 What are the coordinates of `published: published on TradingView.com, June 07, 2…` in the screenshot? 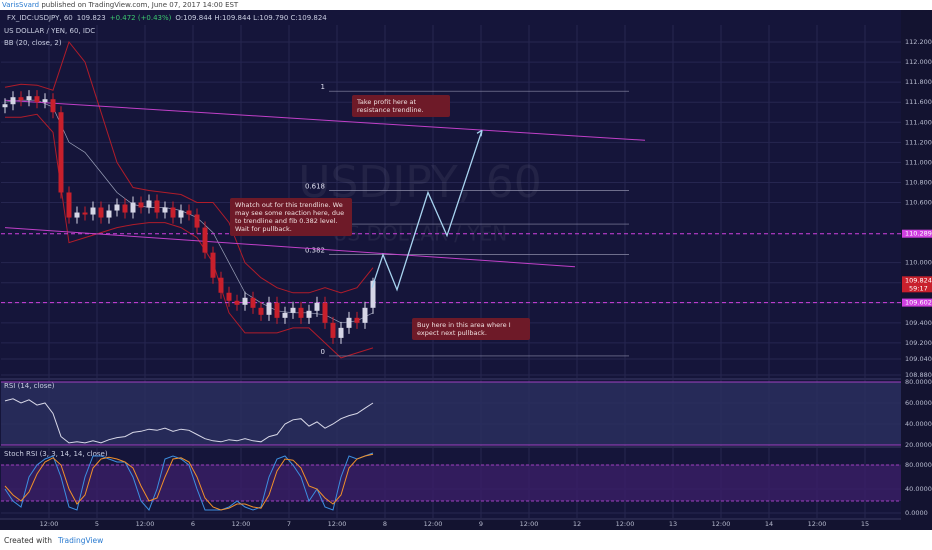 It's located at (140, 5).